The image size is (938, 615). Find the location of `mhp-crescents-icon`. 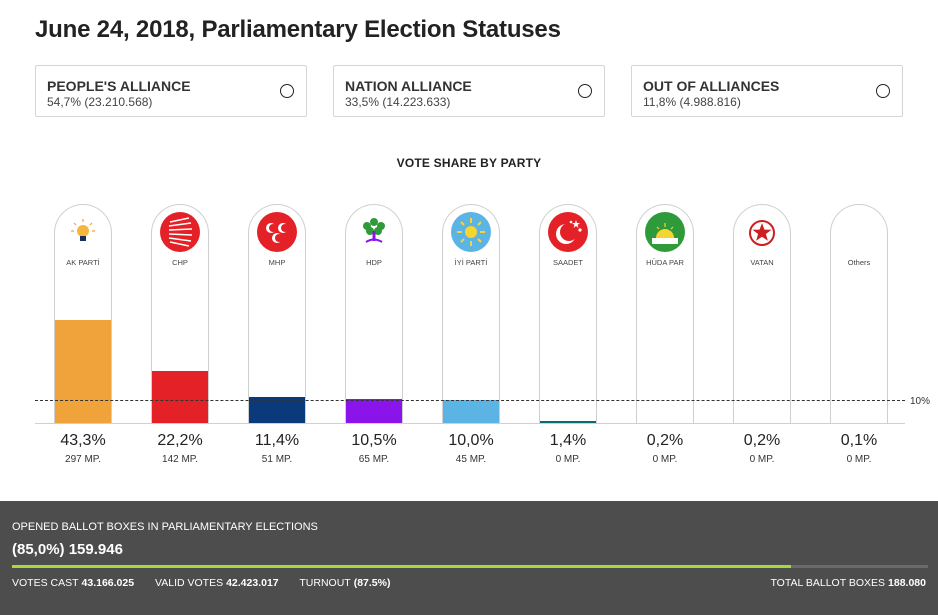

mhp-crescents-icon is located at coordinates (277, 232).